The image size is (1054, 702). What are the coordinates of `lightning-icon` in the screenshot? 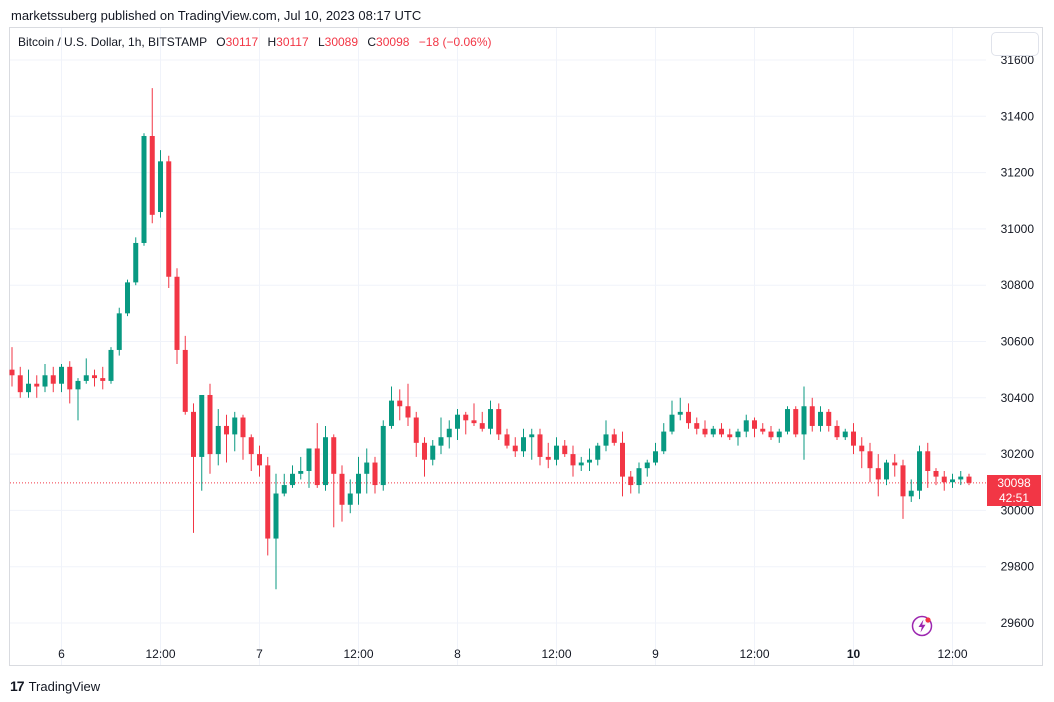 It's located at (922, 626).